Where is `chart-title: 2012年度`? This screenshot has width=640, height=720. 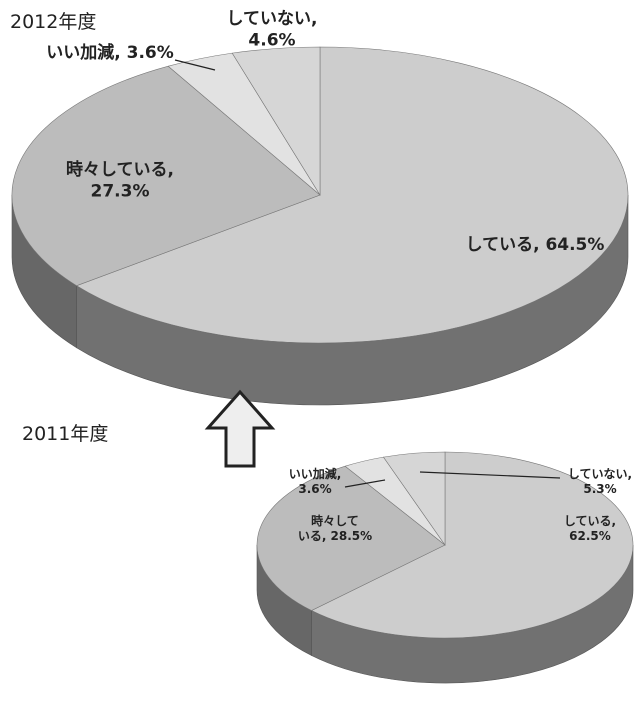 chart-title: 2012年度 is located at coordinates (53, 22).